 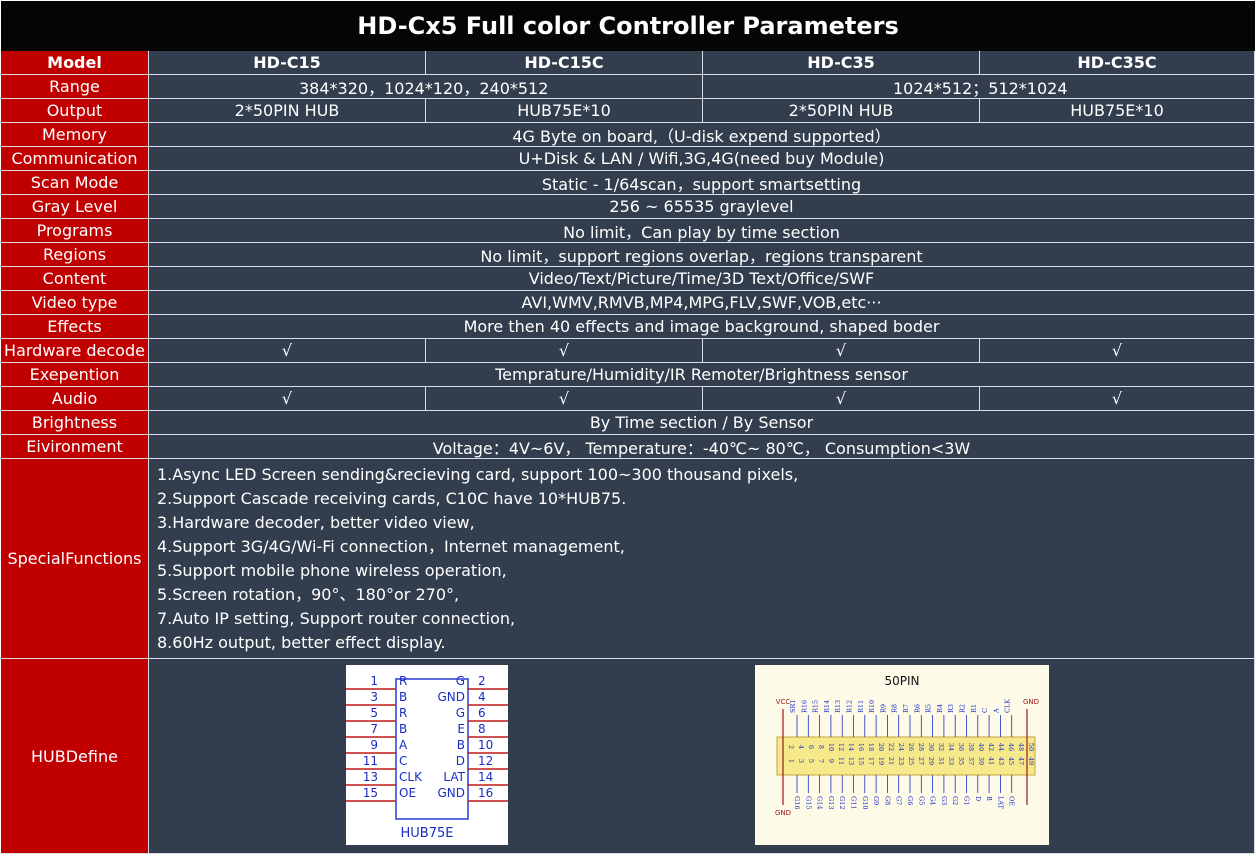 I want to click on pin50-even-pin-number: 16, so click(x=861, y=747).